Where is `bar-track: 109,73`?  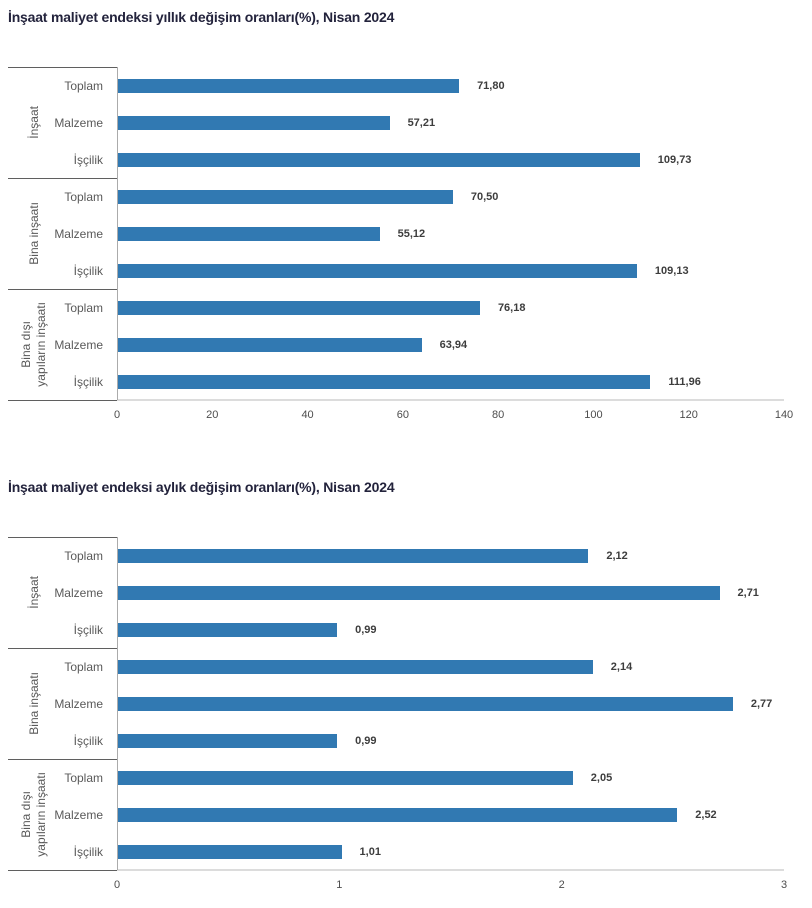 bar-track: 109,73 is located at coordinates (450, 159).